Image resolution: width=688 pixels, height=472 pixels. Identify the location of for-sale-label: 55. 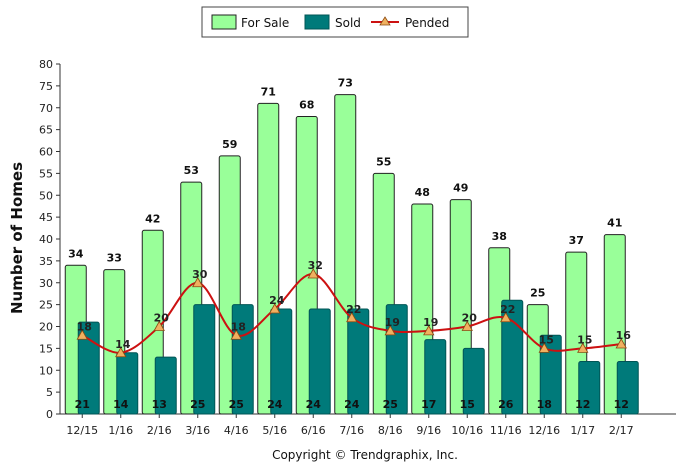
(383, 161).